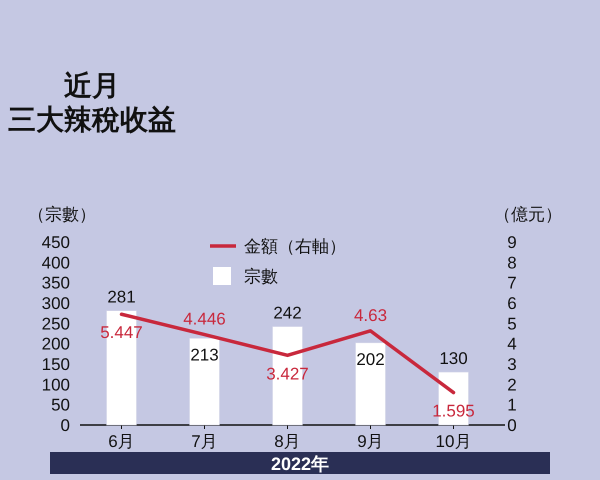 The height and width of the screenshot is (480, 600). I want to click on data-label: 281, so click(121, 297).